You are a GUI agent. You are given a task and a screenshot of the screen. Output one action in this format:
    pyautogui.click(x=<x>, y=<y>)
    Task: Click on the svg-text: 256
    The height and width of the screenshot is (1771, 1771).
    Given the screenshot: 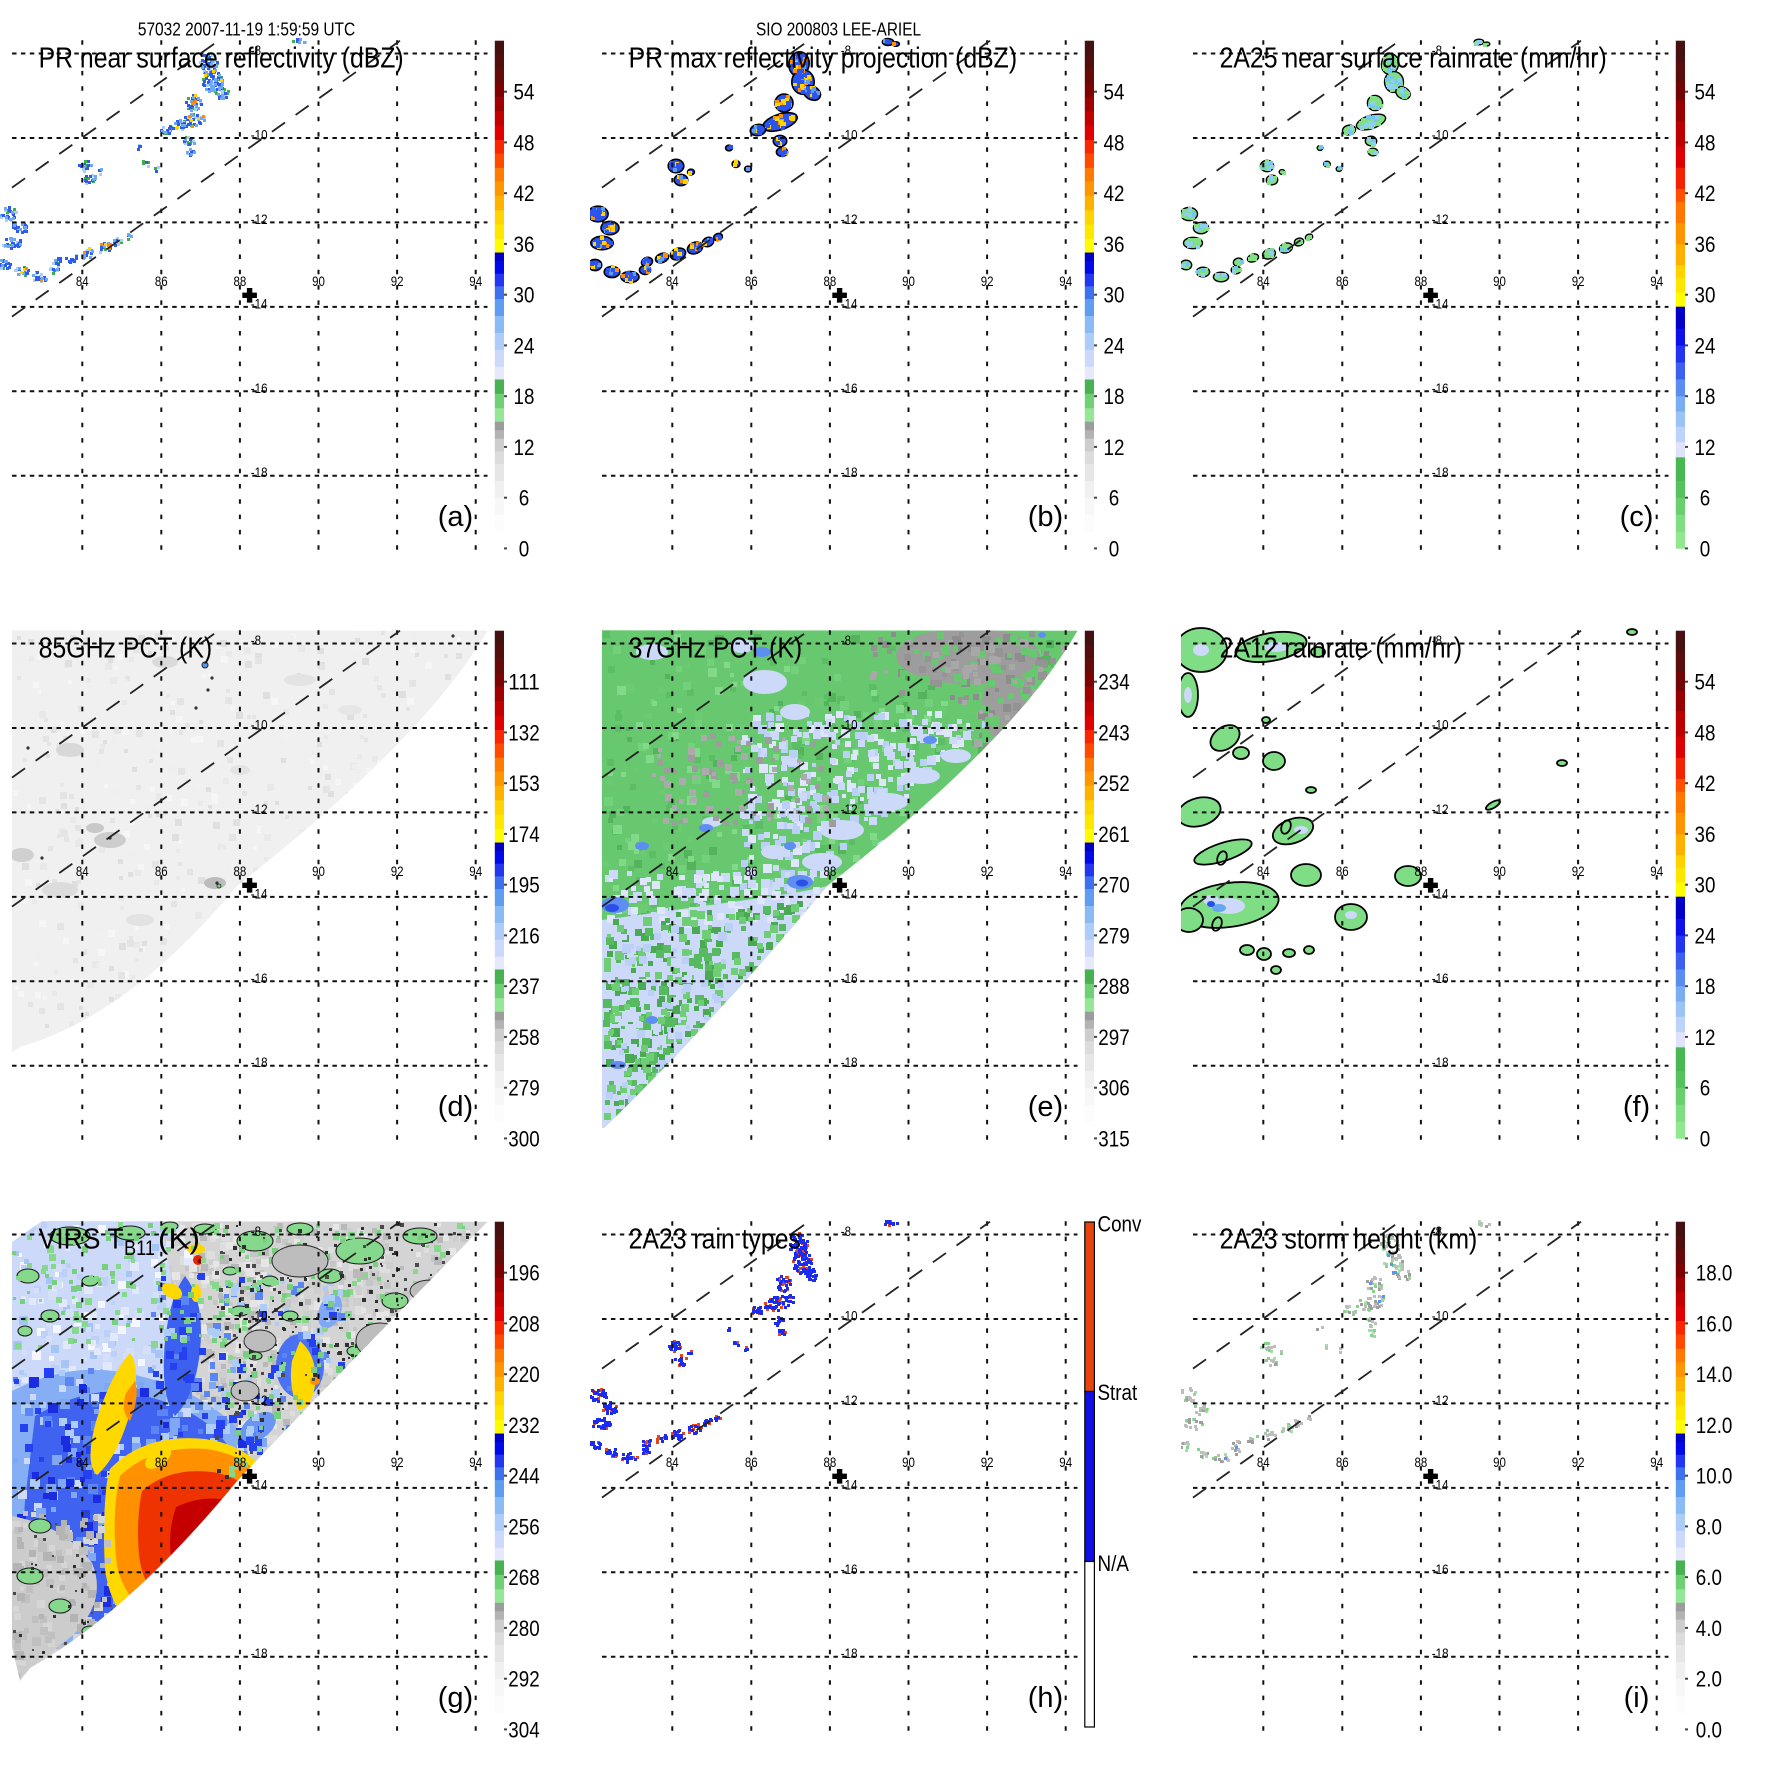 What is the action you would take?
    pyautogui.click(x=523, y=1526)
    